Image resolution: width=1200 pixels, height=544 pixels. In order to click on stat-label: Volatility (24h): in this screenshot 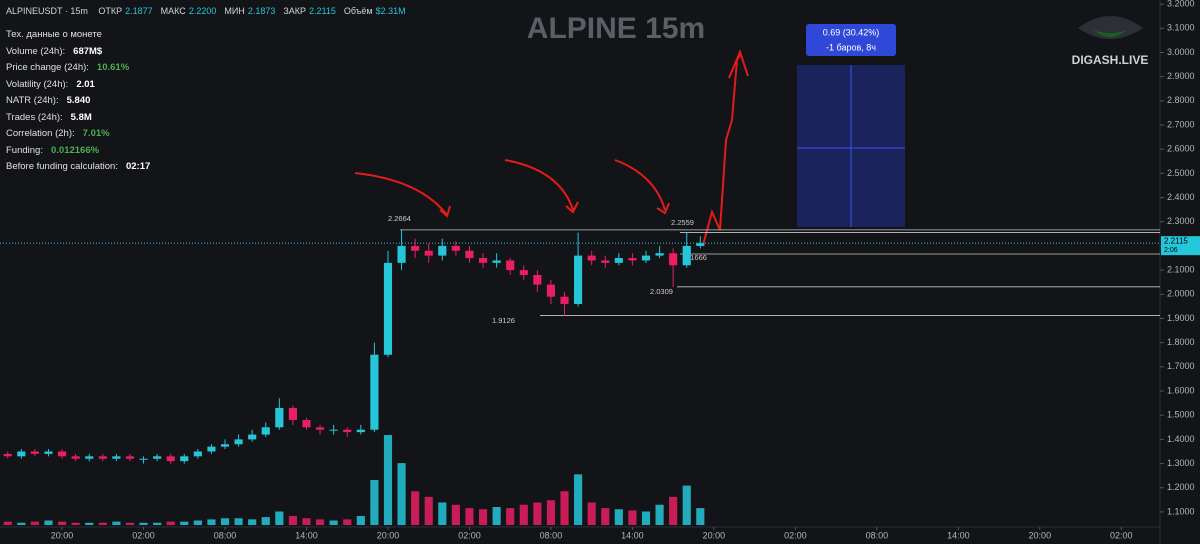, I will do `click(37, 84)`.